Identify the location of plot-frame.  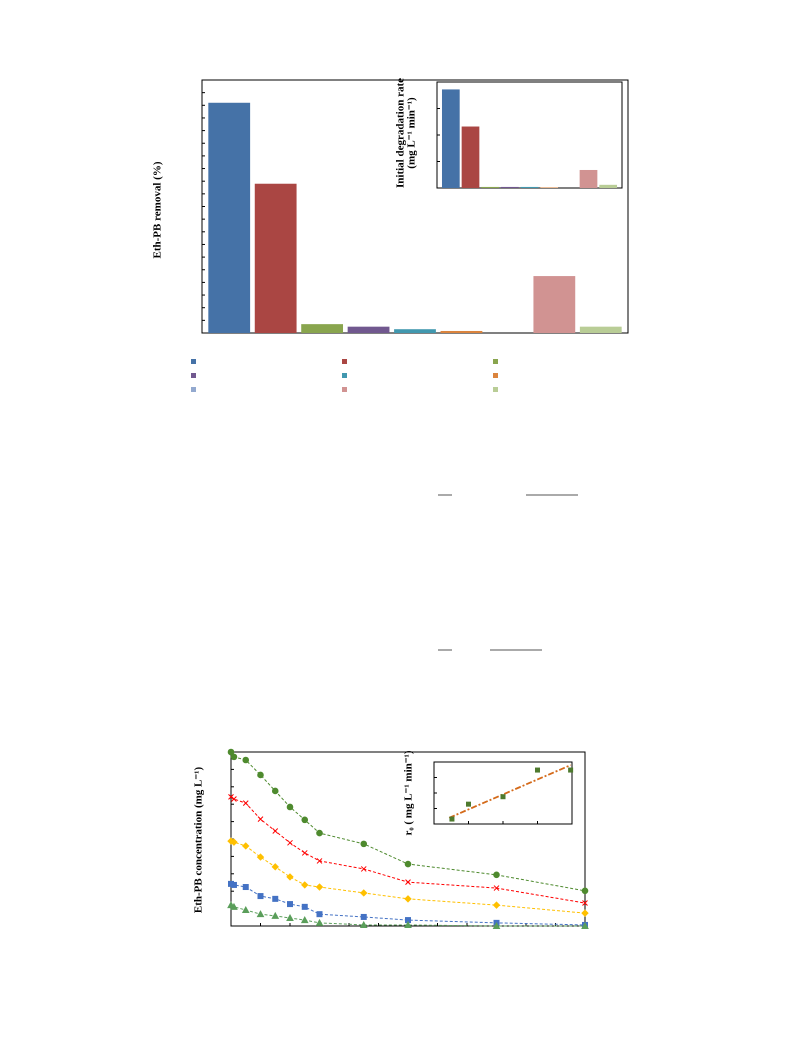
(503, 793).